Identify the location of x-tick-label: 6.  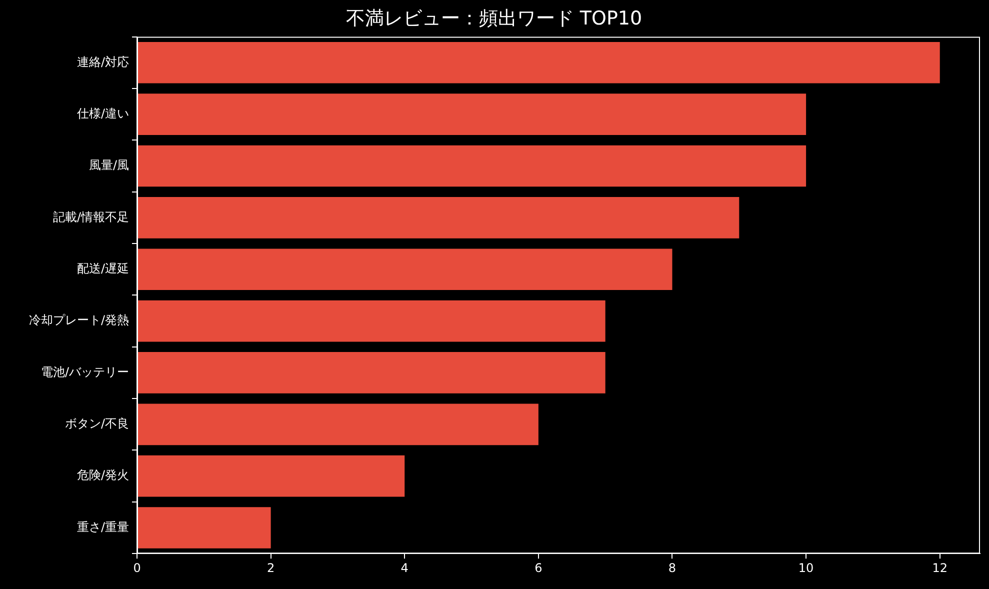
(538, 567).